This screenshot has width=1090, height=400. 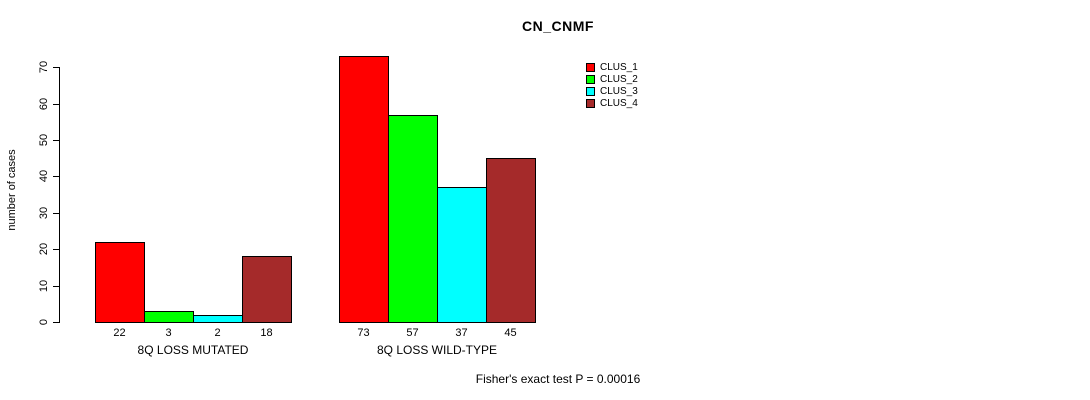 I want to click on y-axis-tick-label: 50, so click(x=44, y=140).